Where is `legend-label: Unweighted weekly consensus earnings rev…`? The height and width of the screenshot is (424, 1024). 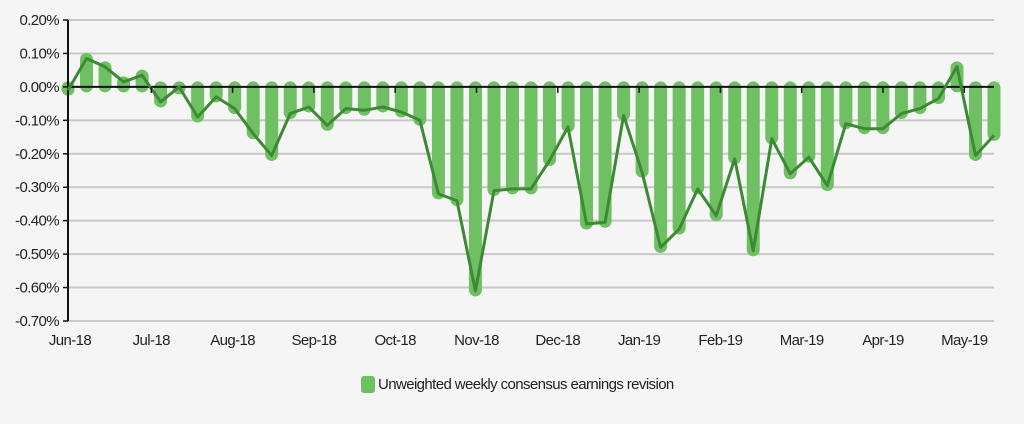 legend-label: Unweighted weekly consensus earnings rev… is located at coordinates (526, 384).